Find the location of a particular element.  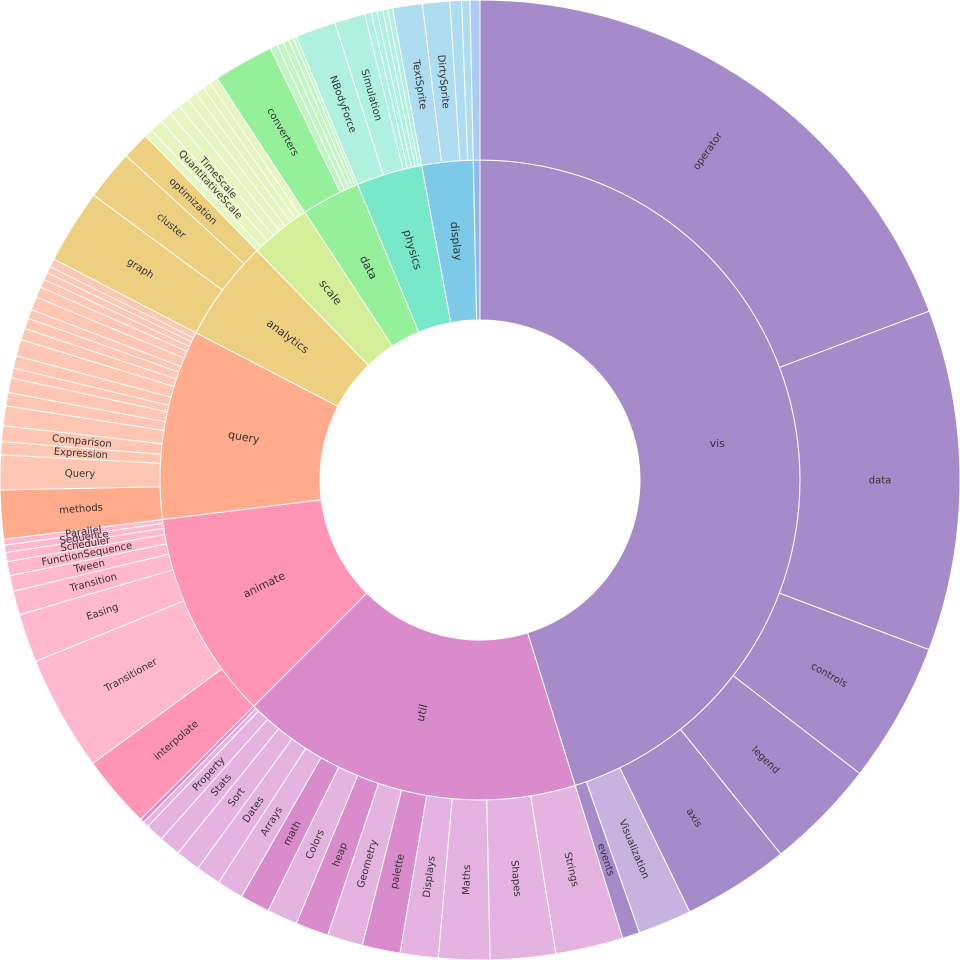

sector-label: methods is located at coordinates (81, 509).